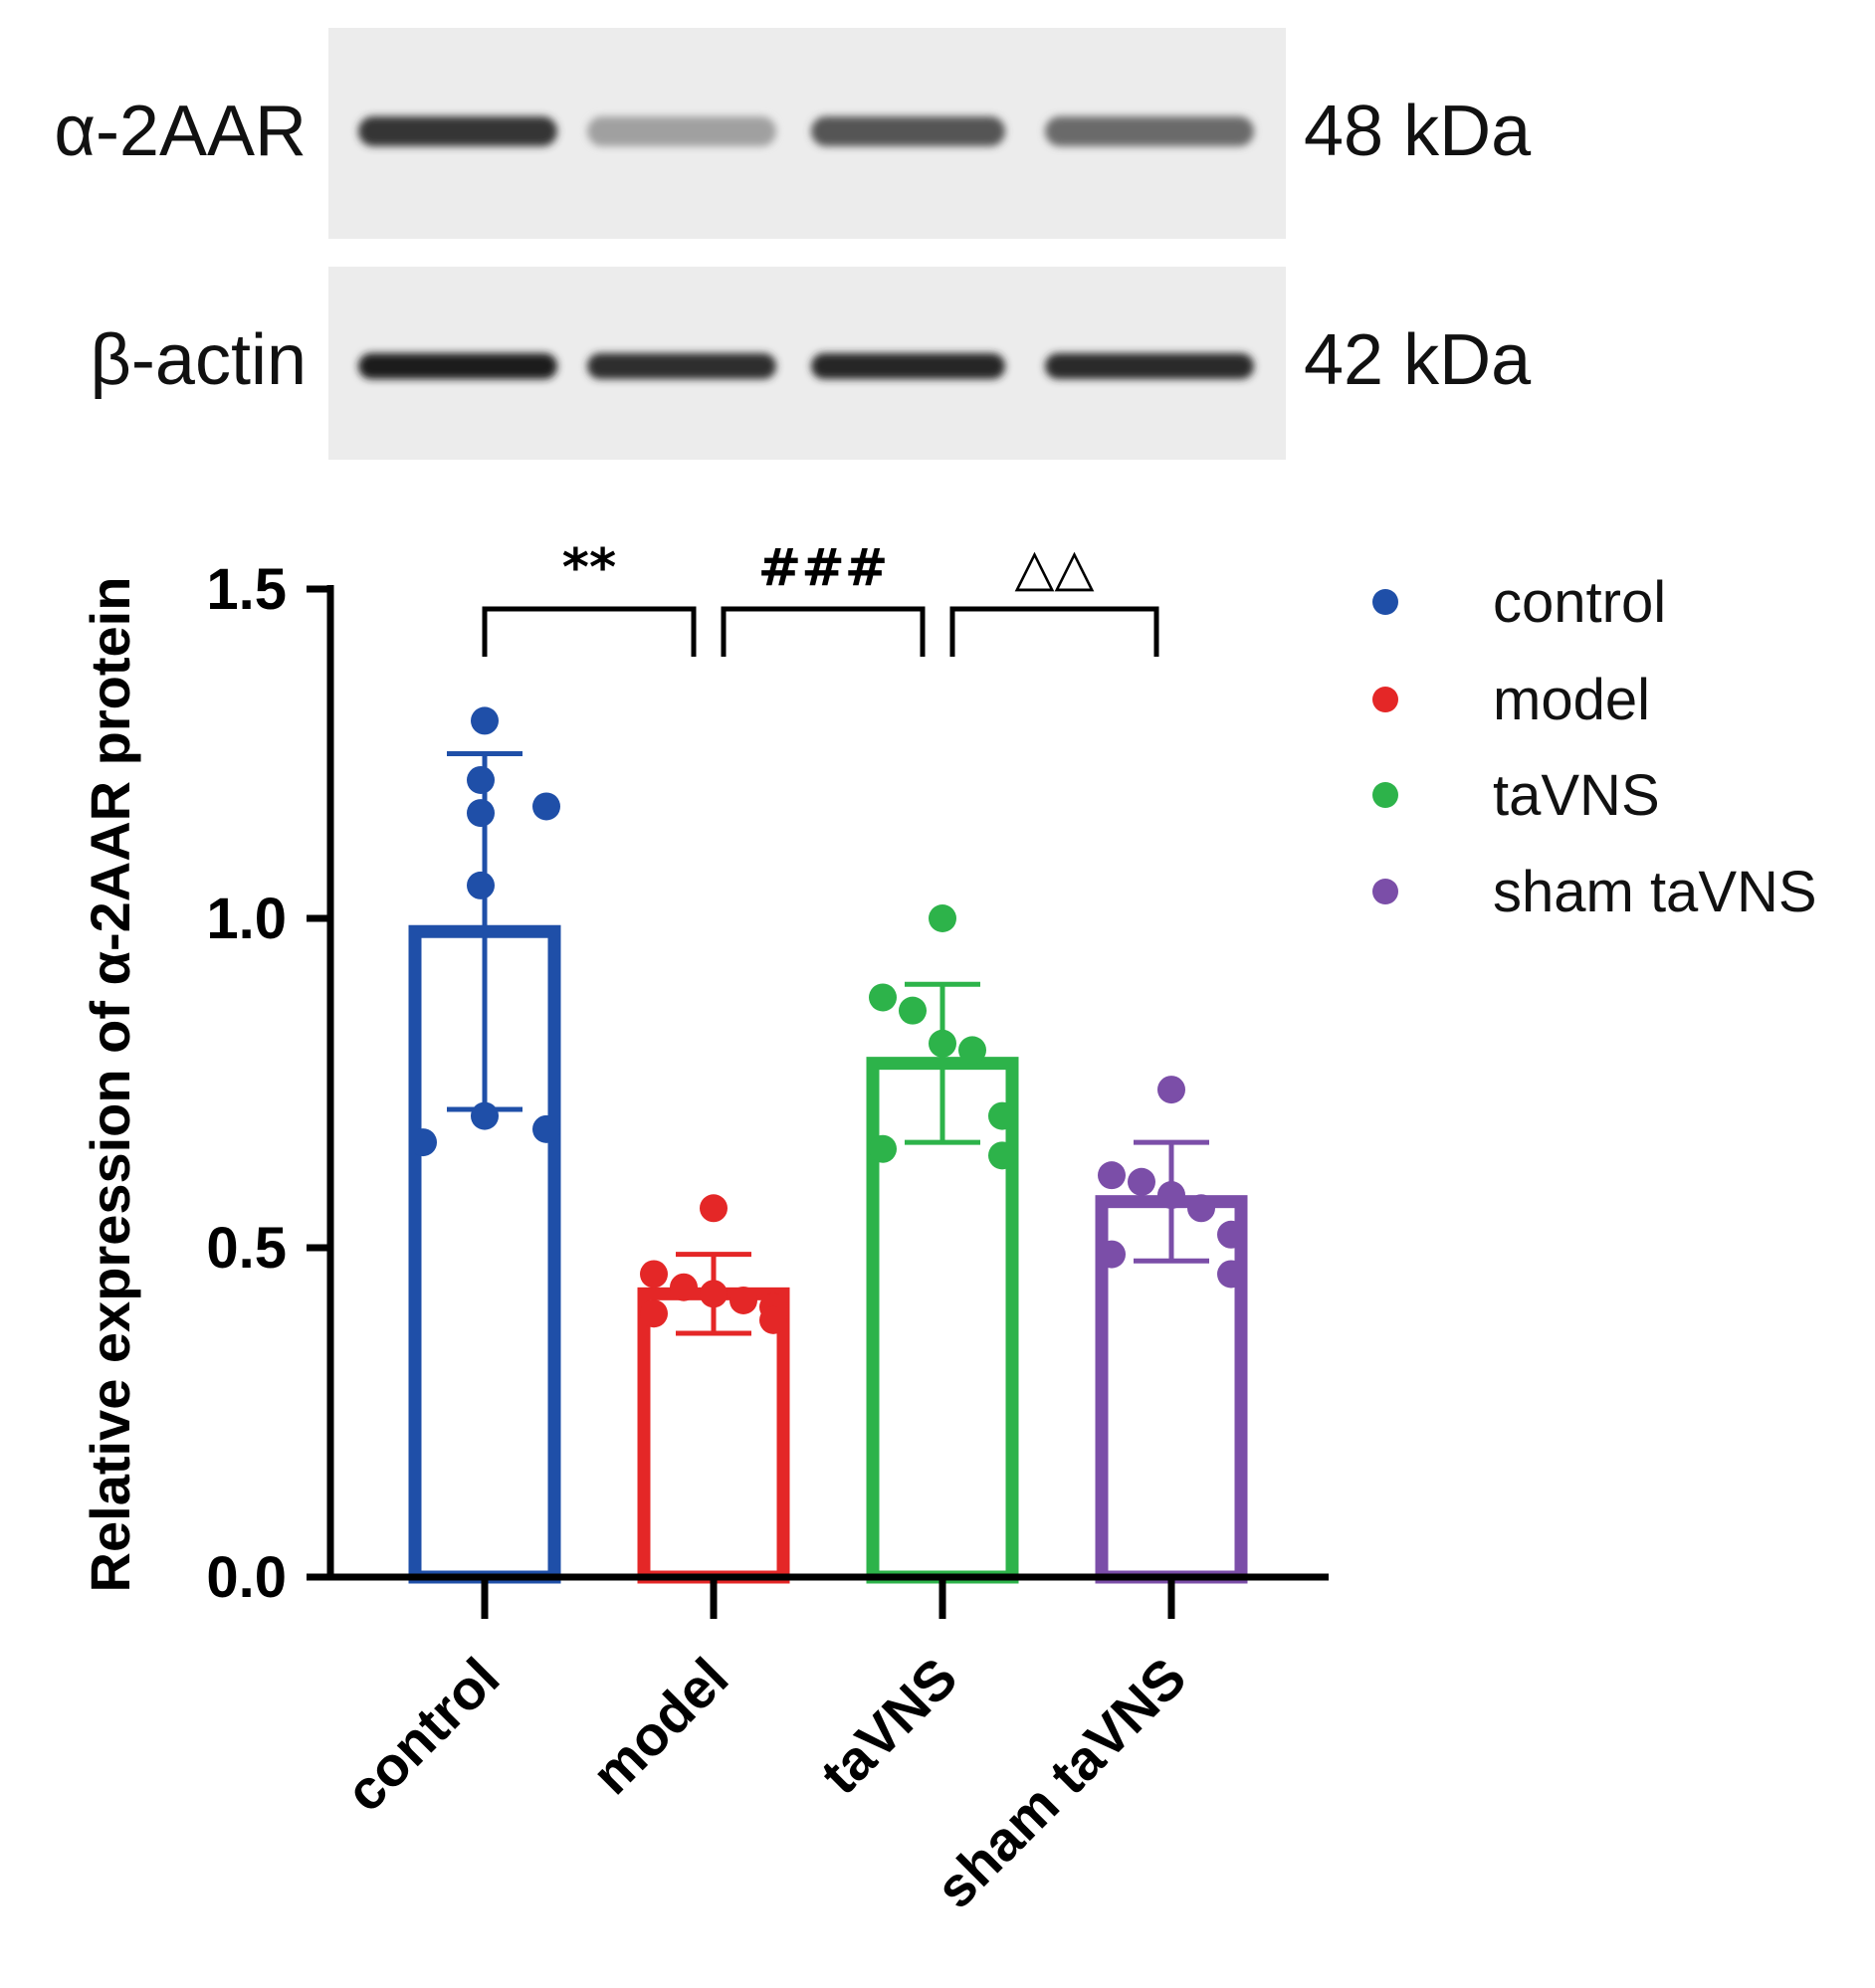 Image resolution: width=1875 pixels, height=1988 pixels. What do you see at coordinates (828, 1598) in the screenshot?
I see `x-axis-ticks` at bounding box center [828, 1598].